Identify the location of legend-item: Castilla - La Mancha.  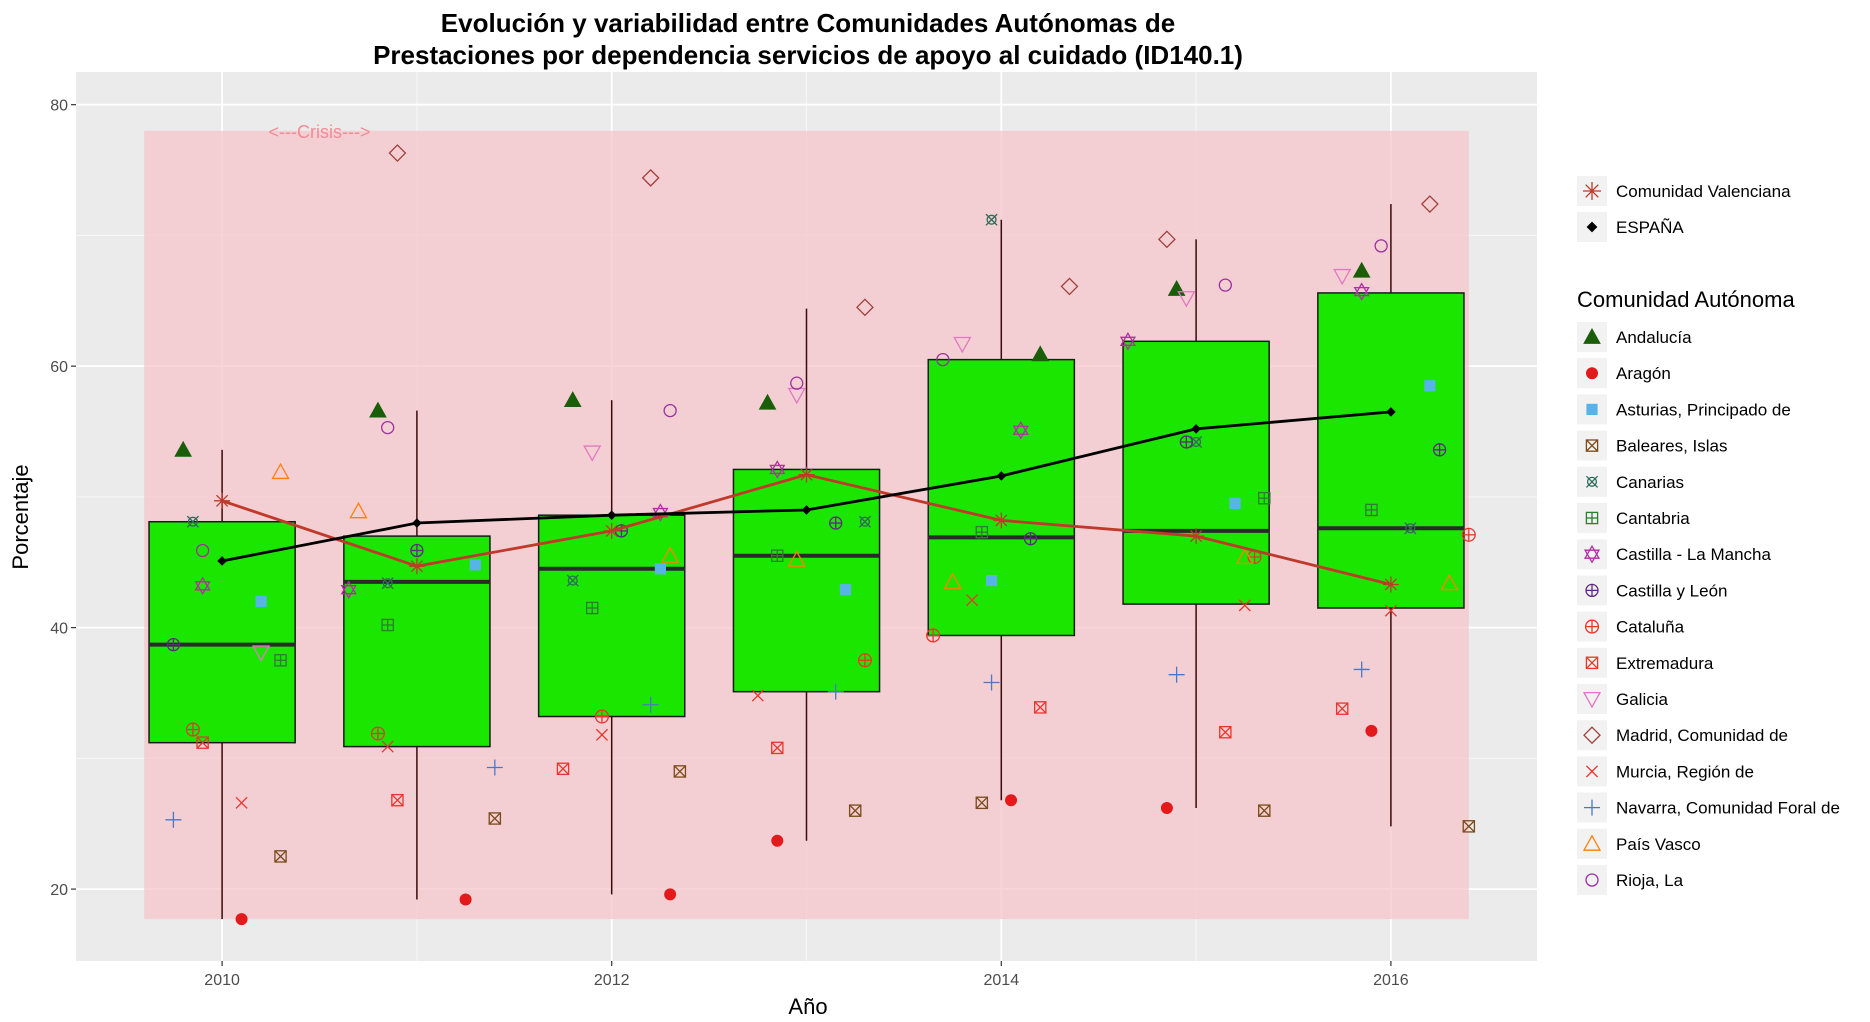
(1674, 554).